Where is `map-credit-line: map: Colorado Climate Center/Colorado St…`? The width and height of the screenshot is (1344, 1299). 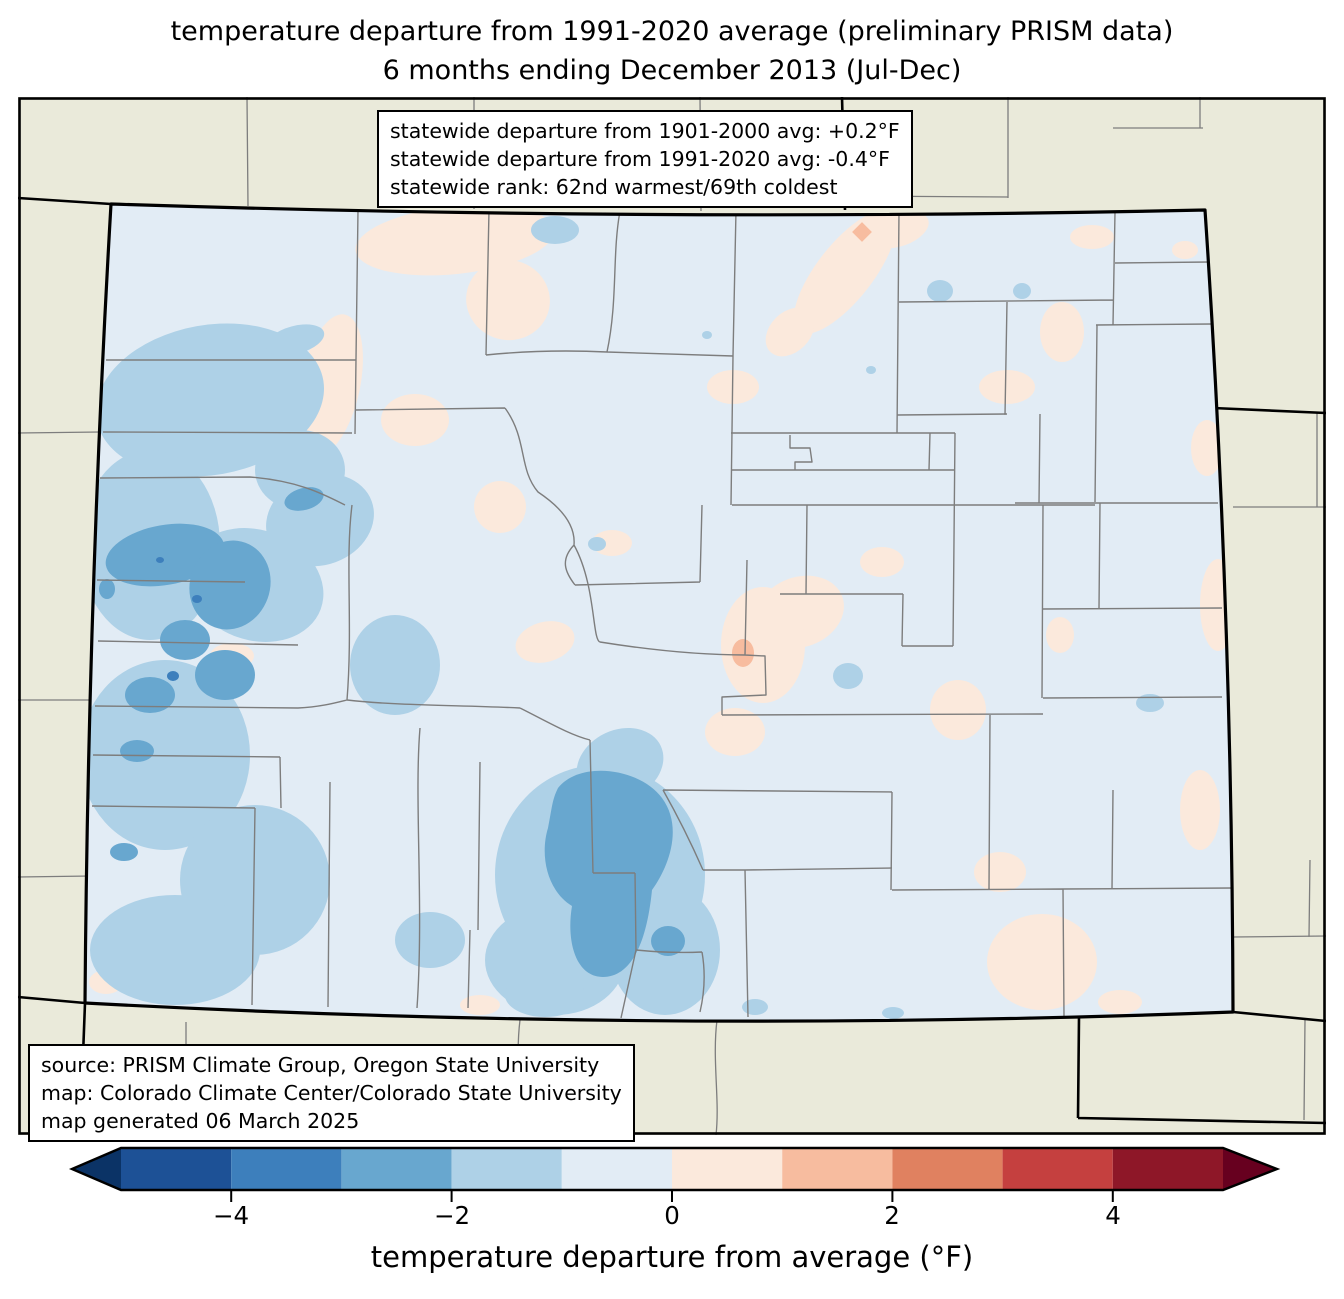
map-credit-line: map: Colorado Climate Center/Colorado St… is located at coordinates (331, 1093).